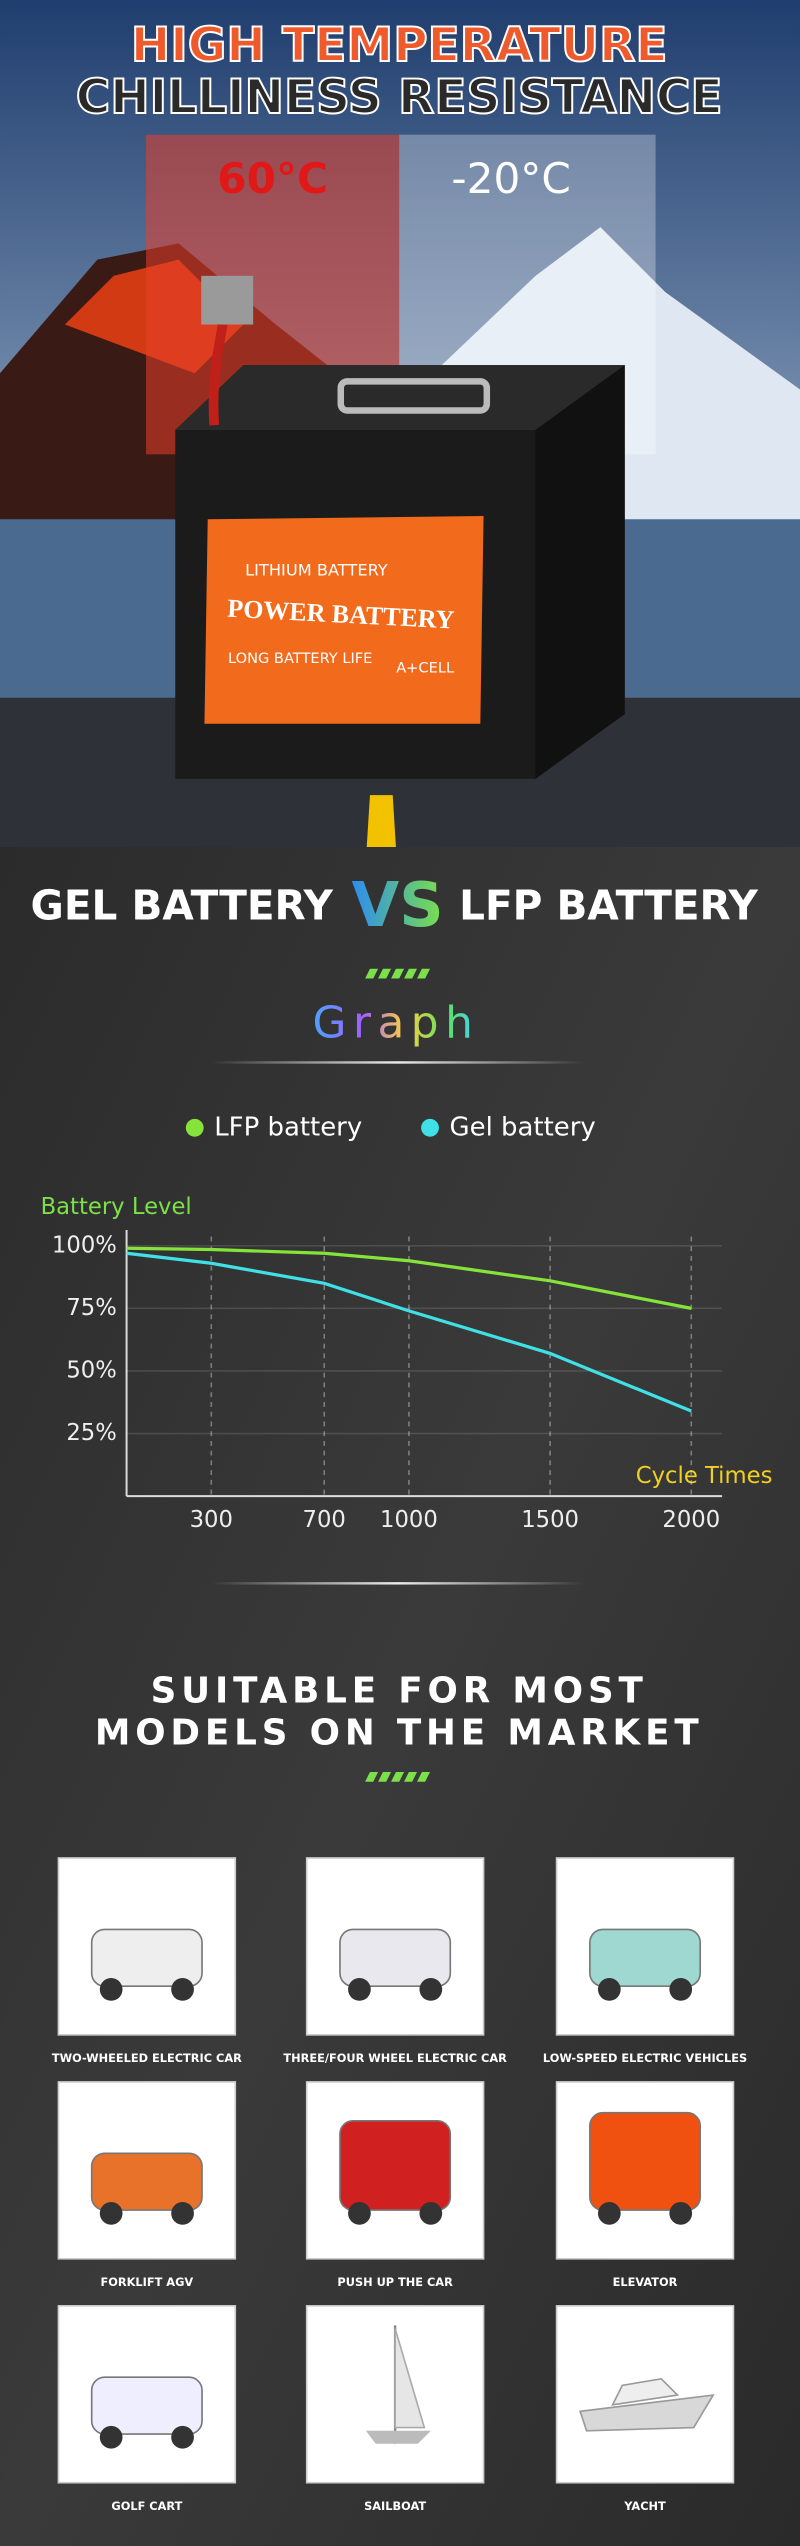 This screenshot has width=800, height=2546. Describe the element at coordinates (288, 1127) in the screenshot. I see `legend-label: LFP battery` at that location.